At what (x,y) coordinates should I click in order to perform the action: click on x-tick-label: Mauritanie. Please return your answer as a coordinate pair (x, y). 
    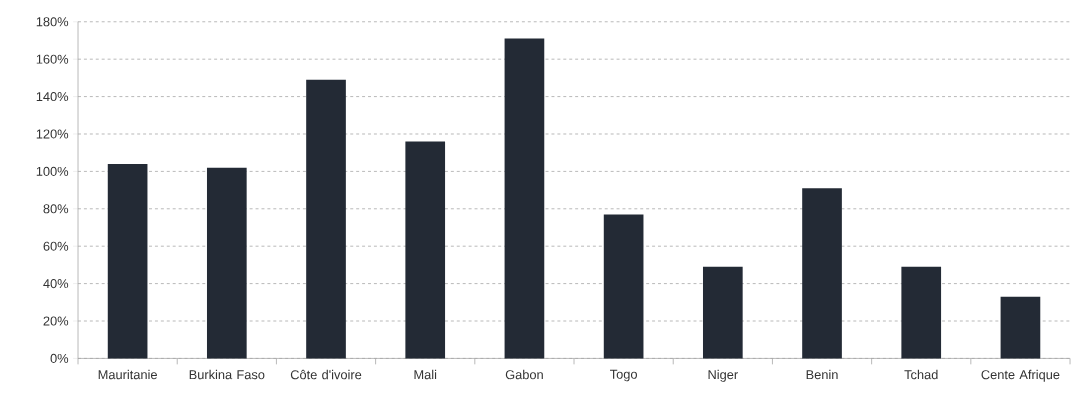
    Looking at the image, I should click on (127, 374).